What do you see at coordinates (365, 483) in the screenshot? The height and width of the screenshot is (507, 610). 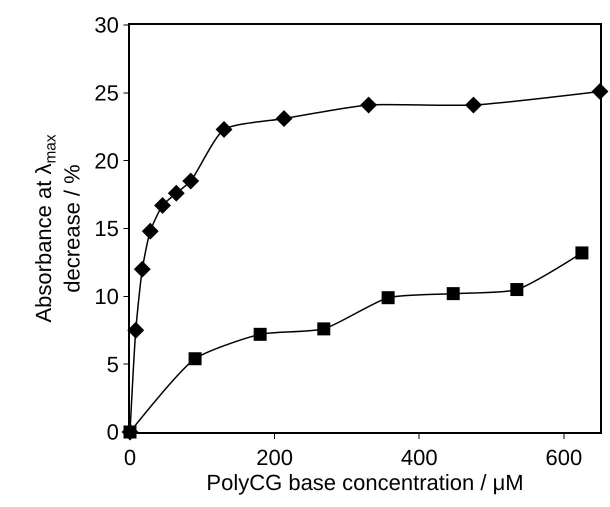 I see `x-axis-title: PolyCG base concentration / μM` at bounding box center [365, 483].